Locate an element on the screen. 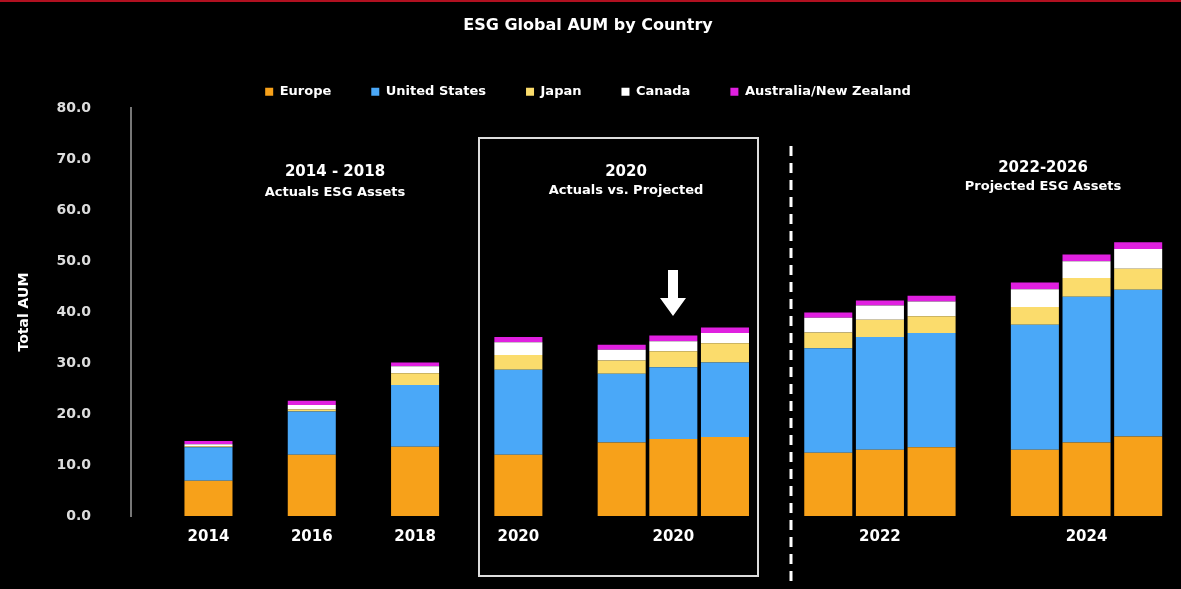 The image size is (1181, 589). y-axis-title: Total AUM is located at coordinates (23, 312).